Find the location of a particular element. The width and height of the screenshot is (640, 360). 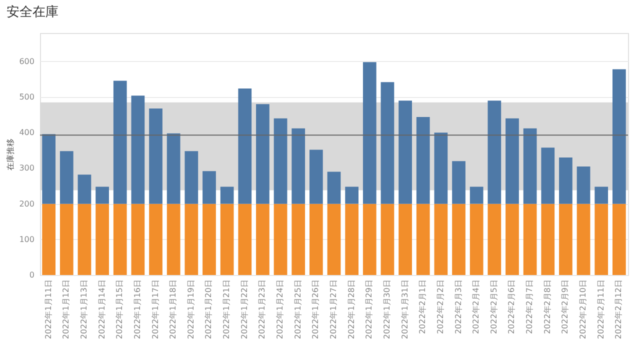

y-tick-label: 200 is located at coordinates (26, 203).